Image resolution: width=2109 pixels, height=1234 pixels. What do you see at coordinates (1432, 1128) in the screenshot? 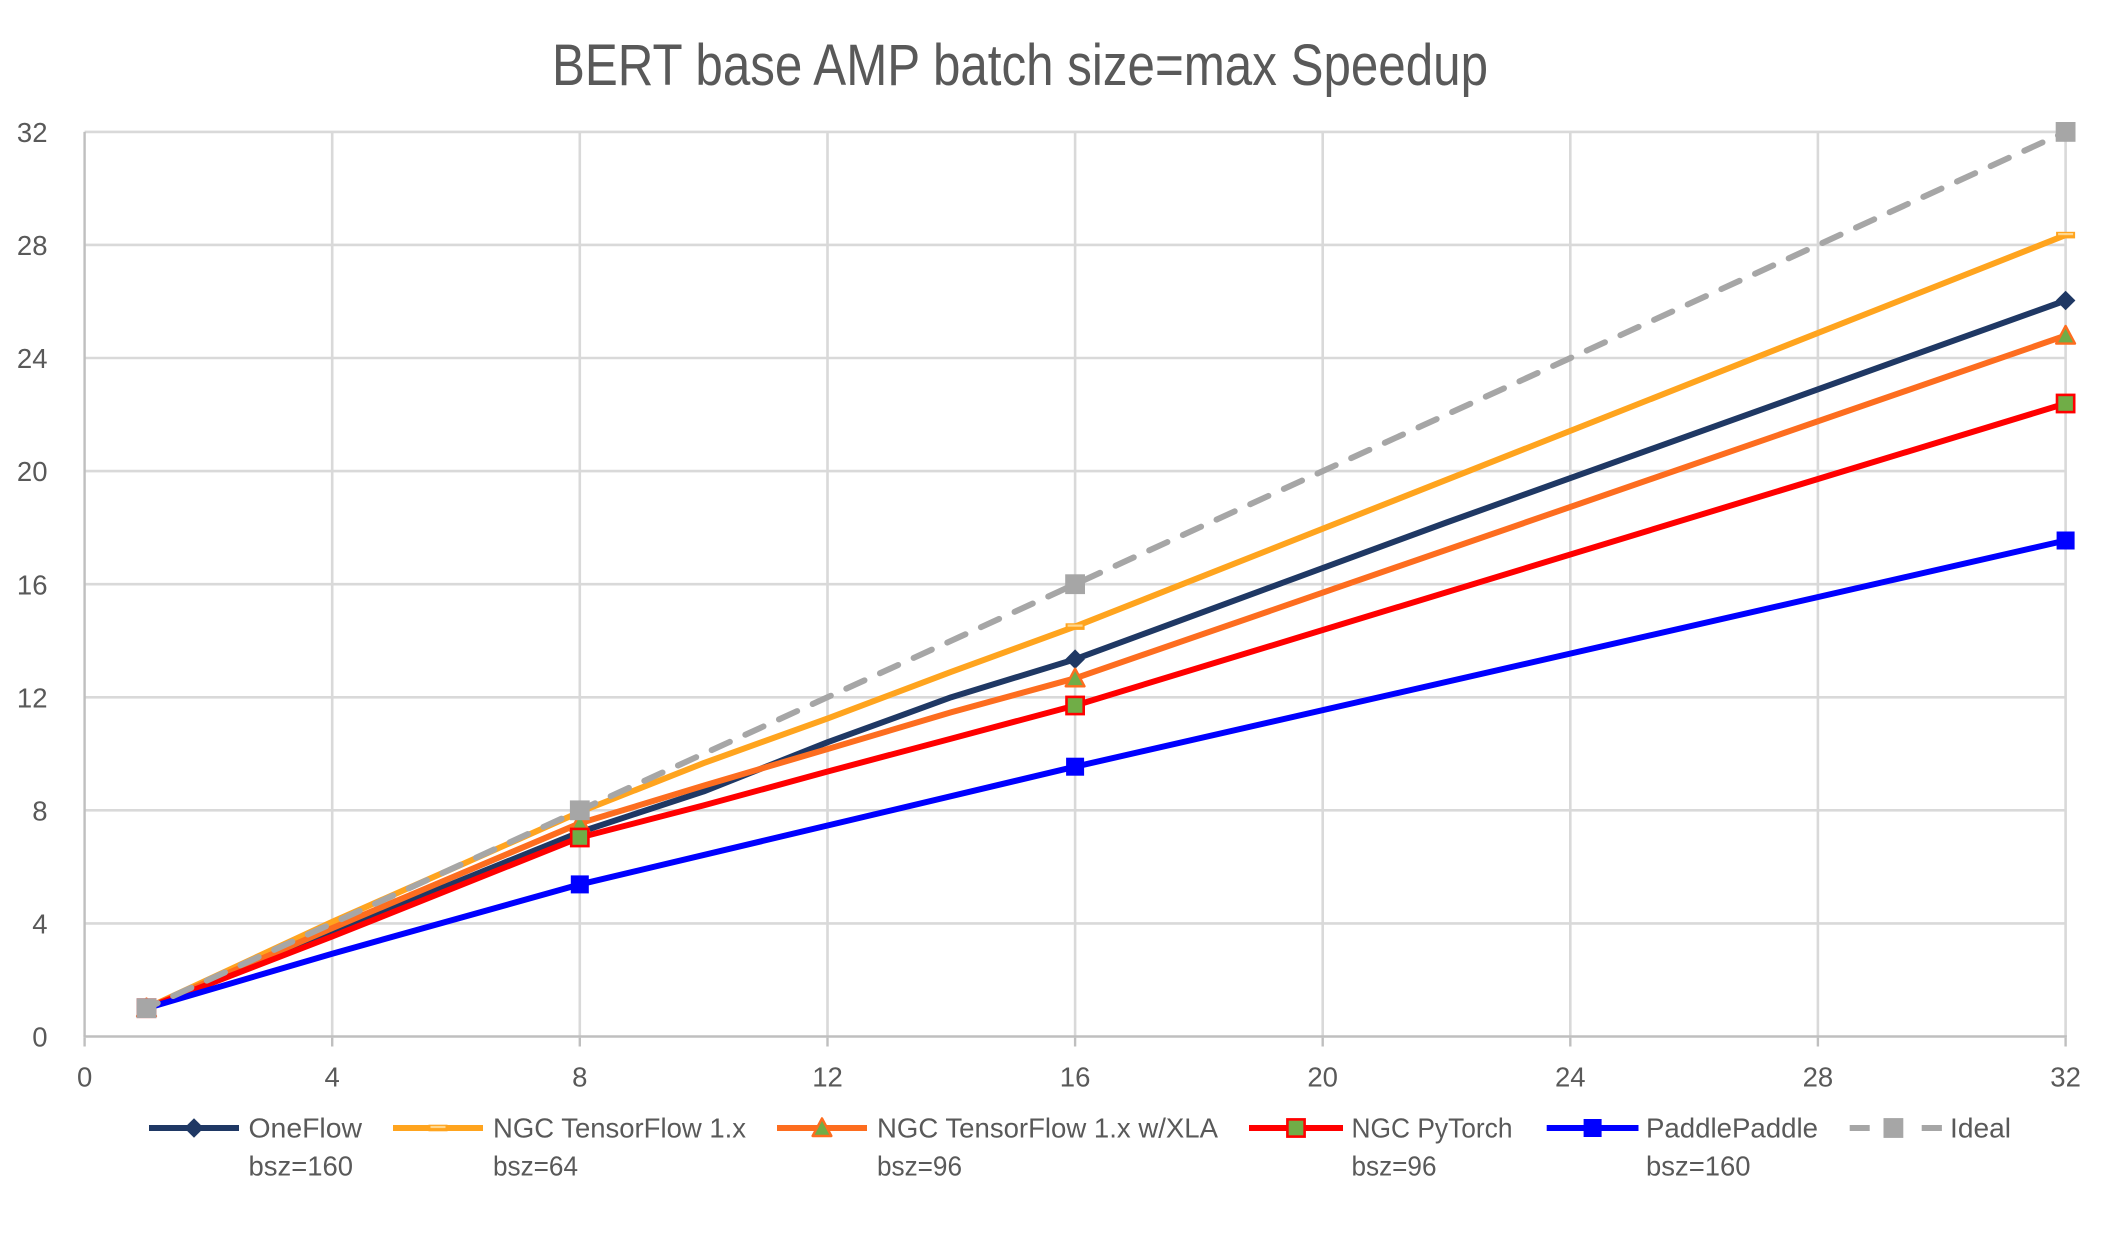
I see `svg-text: NGC PyTorch` at bounding box center [1432, 1128].